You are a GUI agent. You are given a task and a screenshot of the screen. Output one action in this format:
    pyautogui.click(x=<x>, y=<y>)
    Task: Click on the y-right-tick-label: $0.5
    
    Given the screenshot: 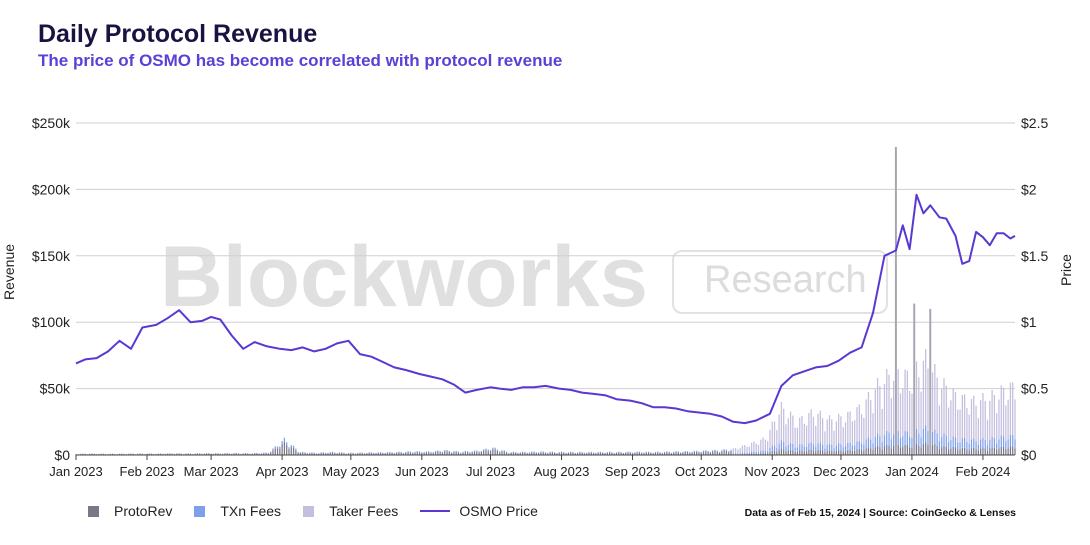 What is the action you would take?
    pyautogui.click(x=1034, y=389)
    